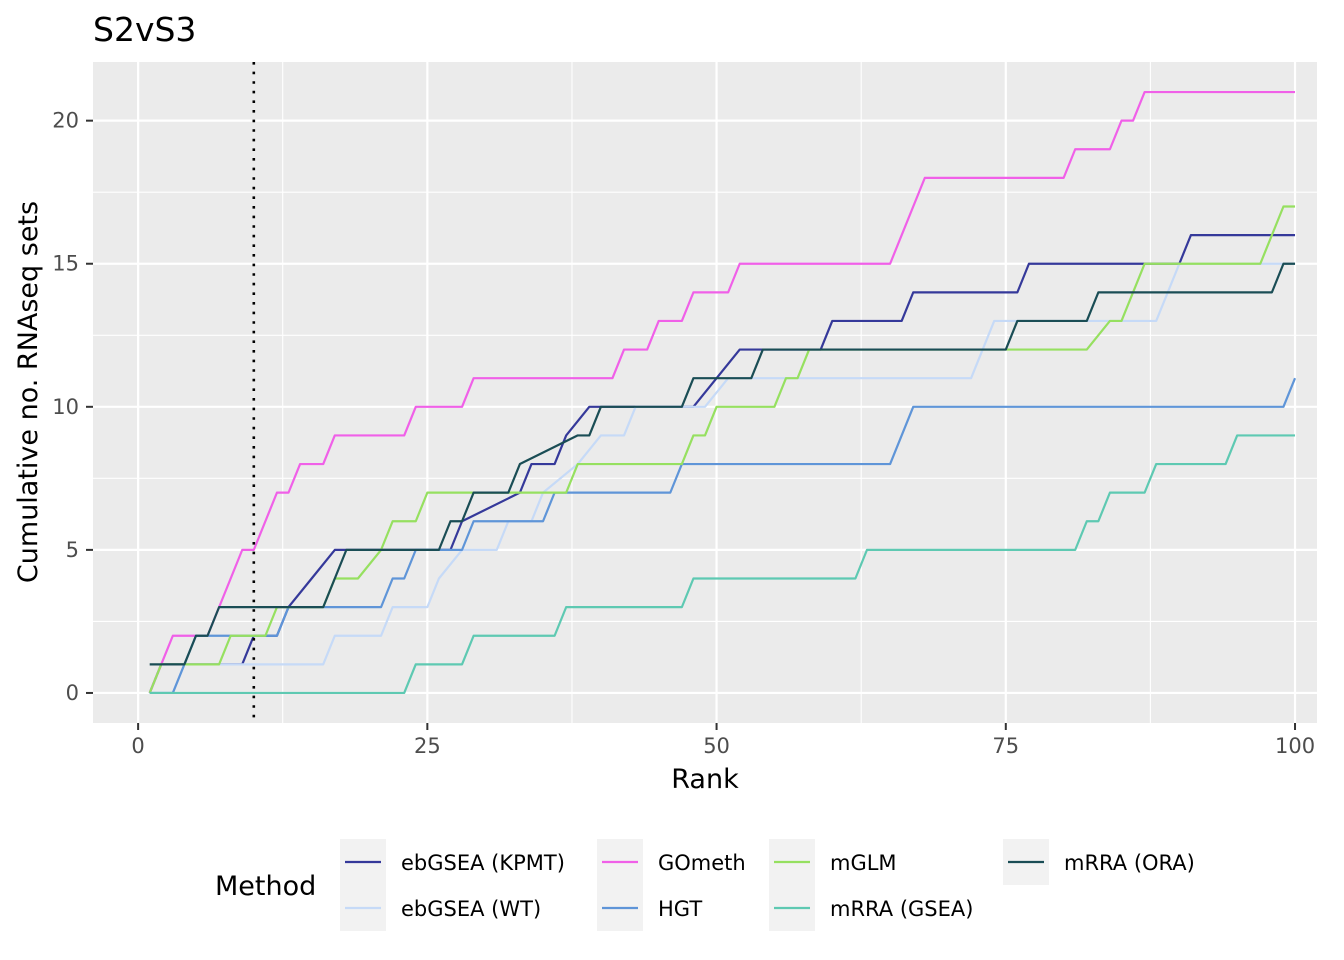  I want to click on legend-label-mrra-ora: mRRA (ORA), so click(1129, 863).